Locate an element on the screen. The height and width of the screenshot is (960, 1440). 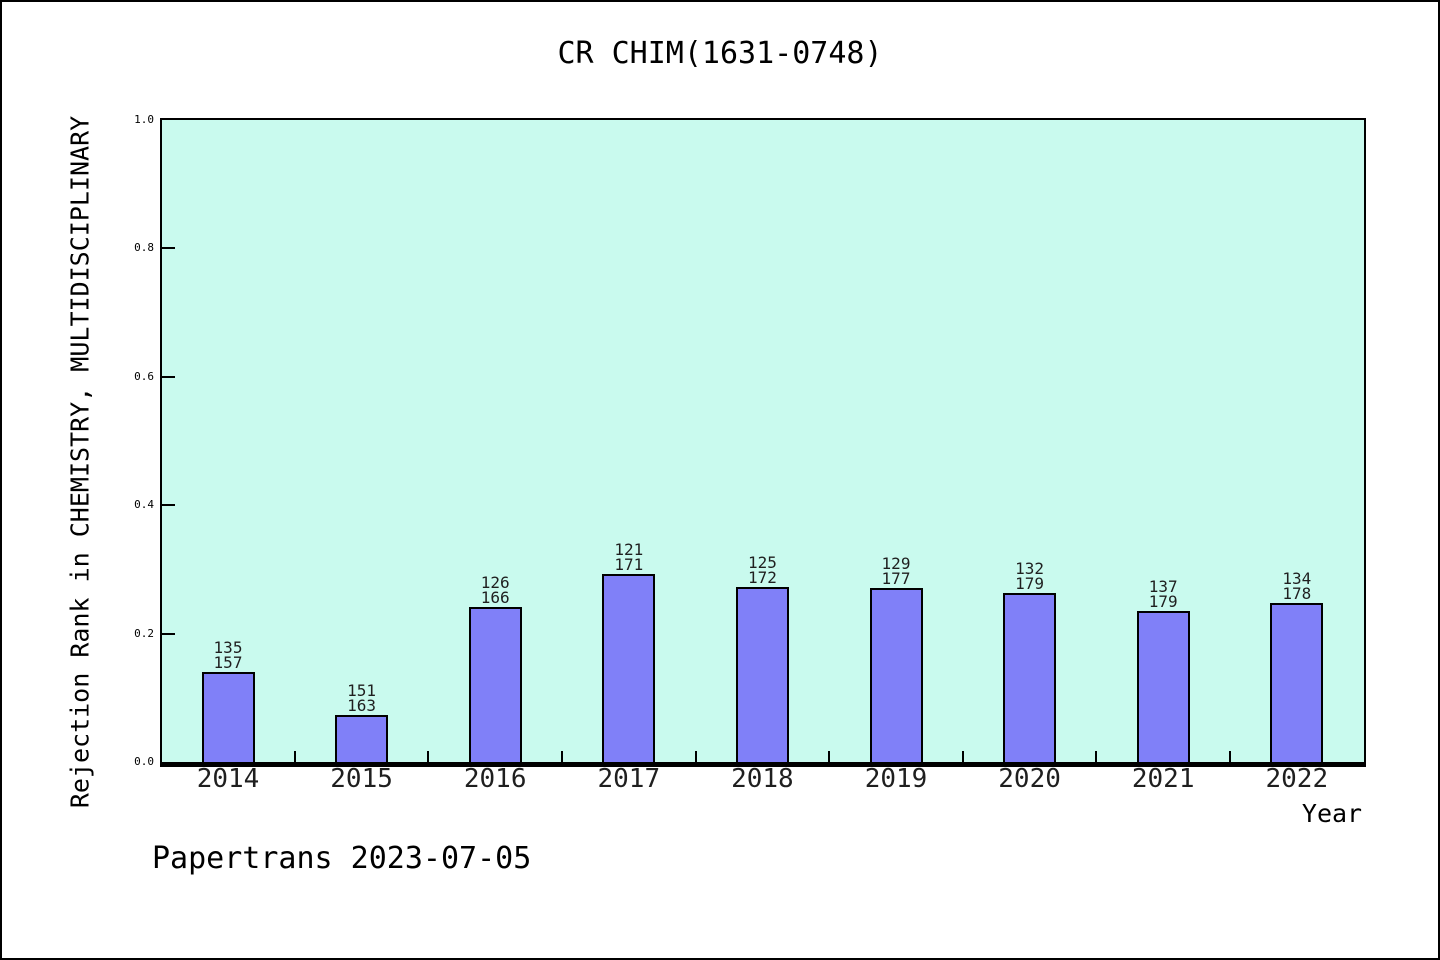
x-axis-label: Year is located at coordinates (1332, 813).